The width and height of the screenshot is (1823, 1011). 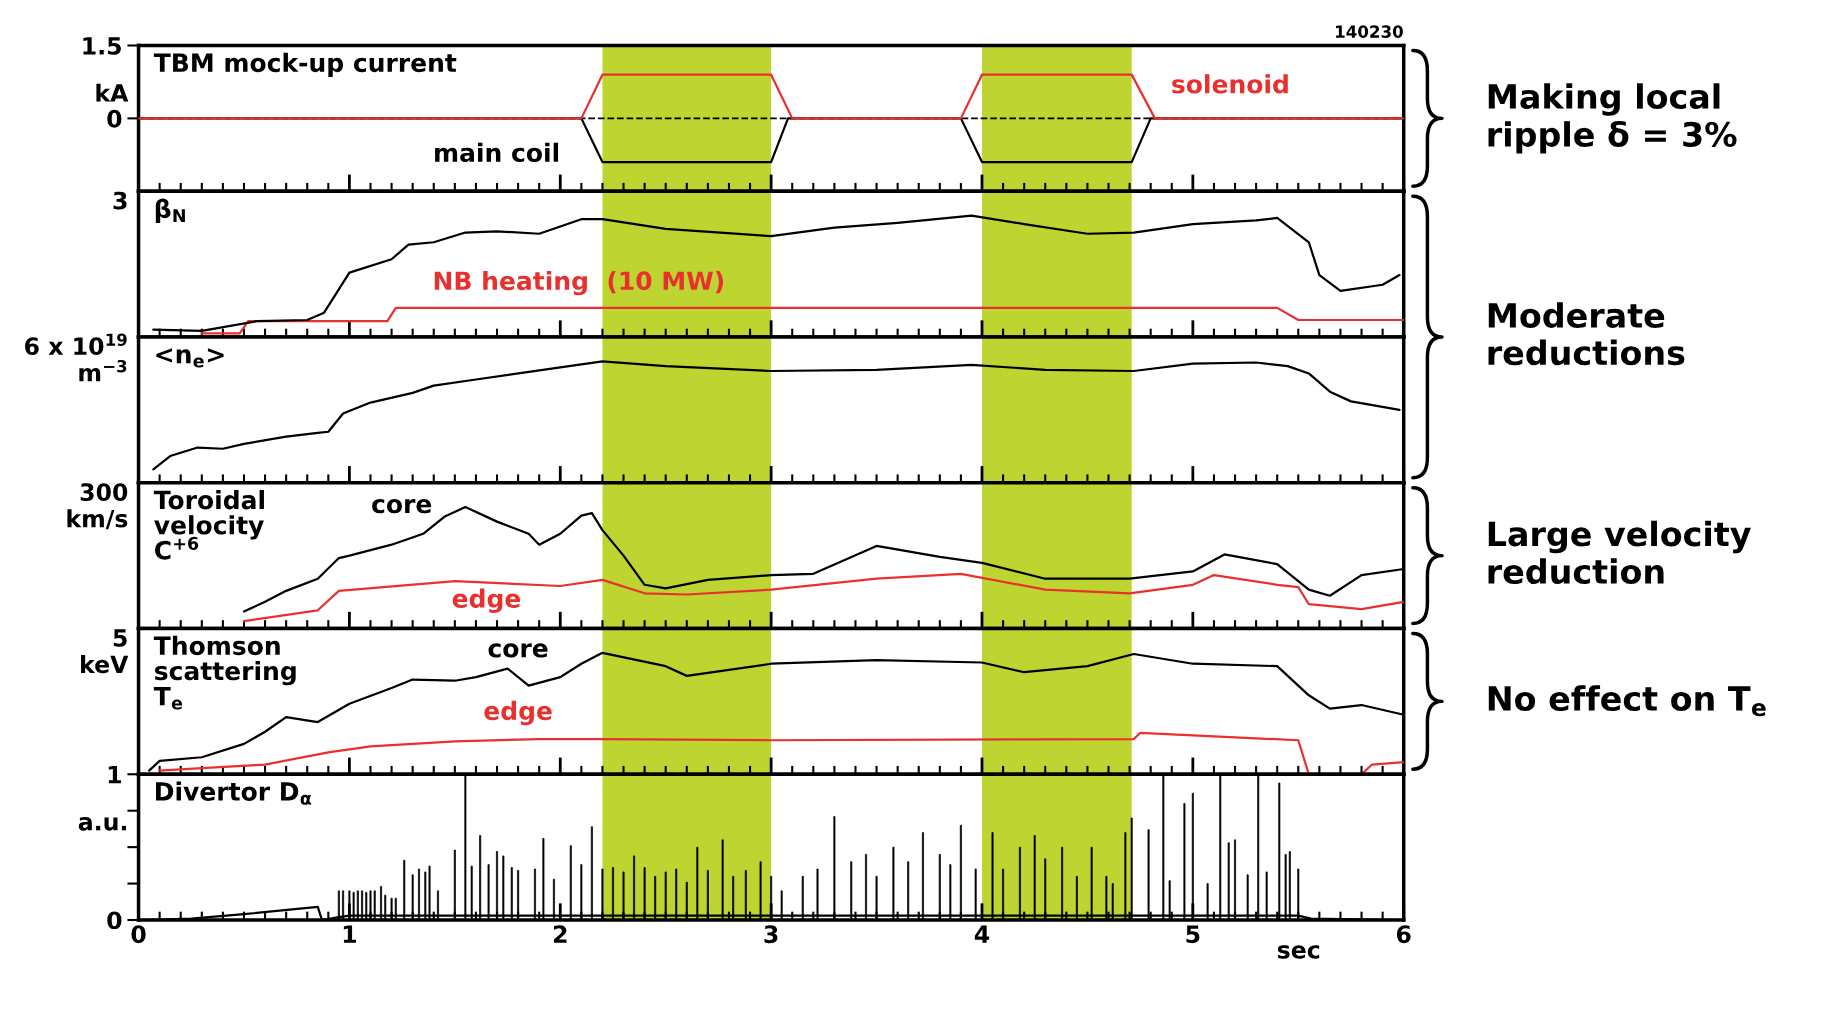 I want to click on chart-title: Divertor D$_{α}$, so click(x=234, y=793).